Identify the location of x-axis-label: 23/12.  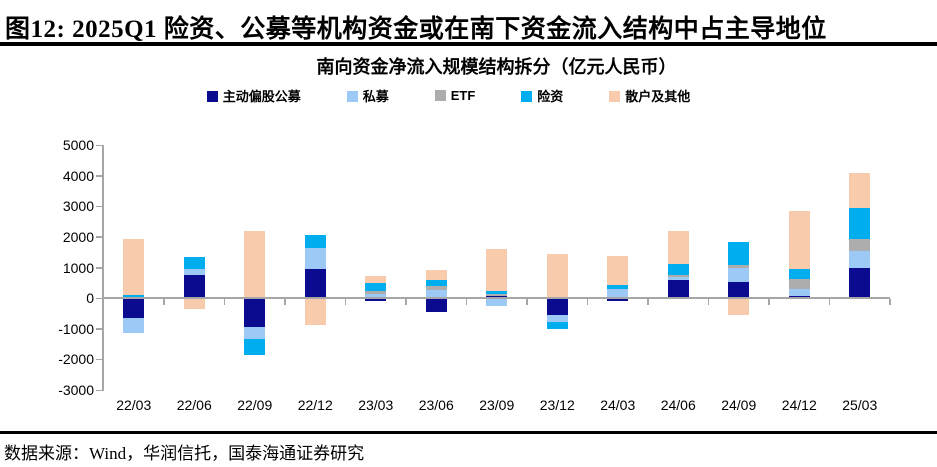
(557, 405).